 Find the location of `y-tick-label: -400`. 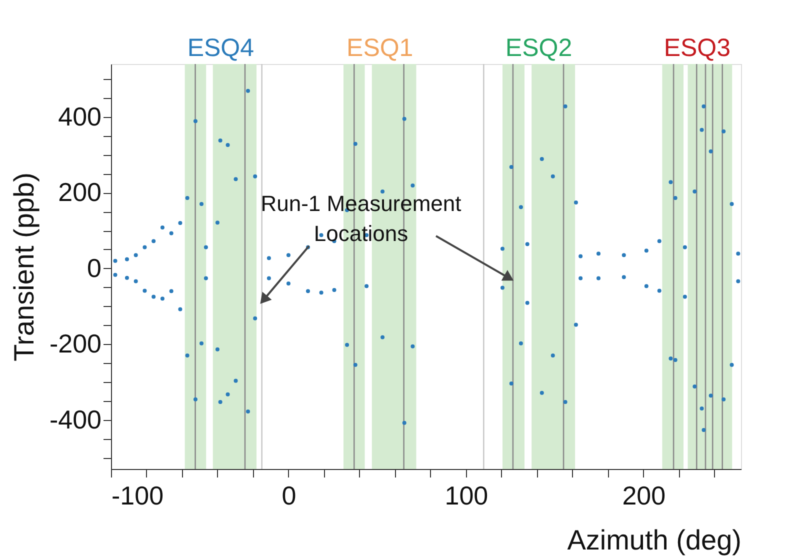

y-tick-label: -400 is located at coordinates (75, 419).